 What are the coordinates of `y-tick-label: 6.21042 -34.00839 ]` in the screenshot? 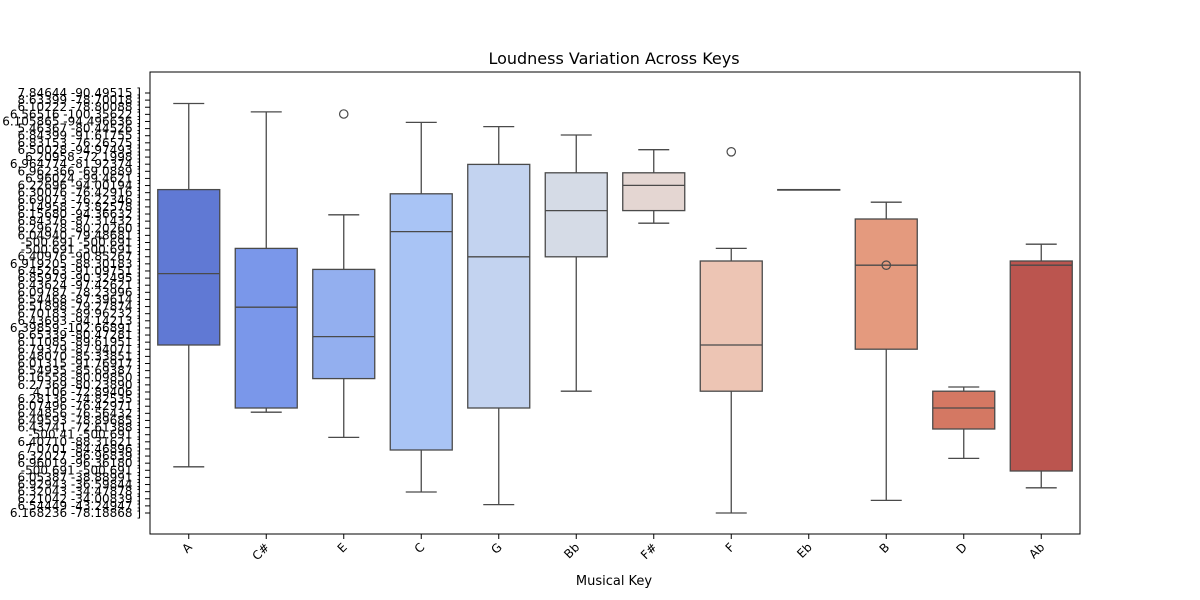 It's located at (79, 499).